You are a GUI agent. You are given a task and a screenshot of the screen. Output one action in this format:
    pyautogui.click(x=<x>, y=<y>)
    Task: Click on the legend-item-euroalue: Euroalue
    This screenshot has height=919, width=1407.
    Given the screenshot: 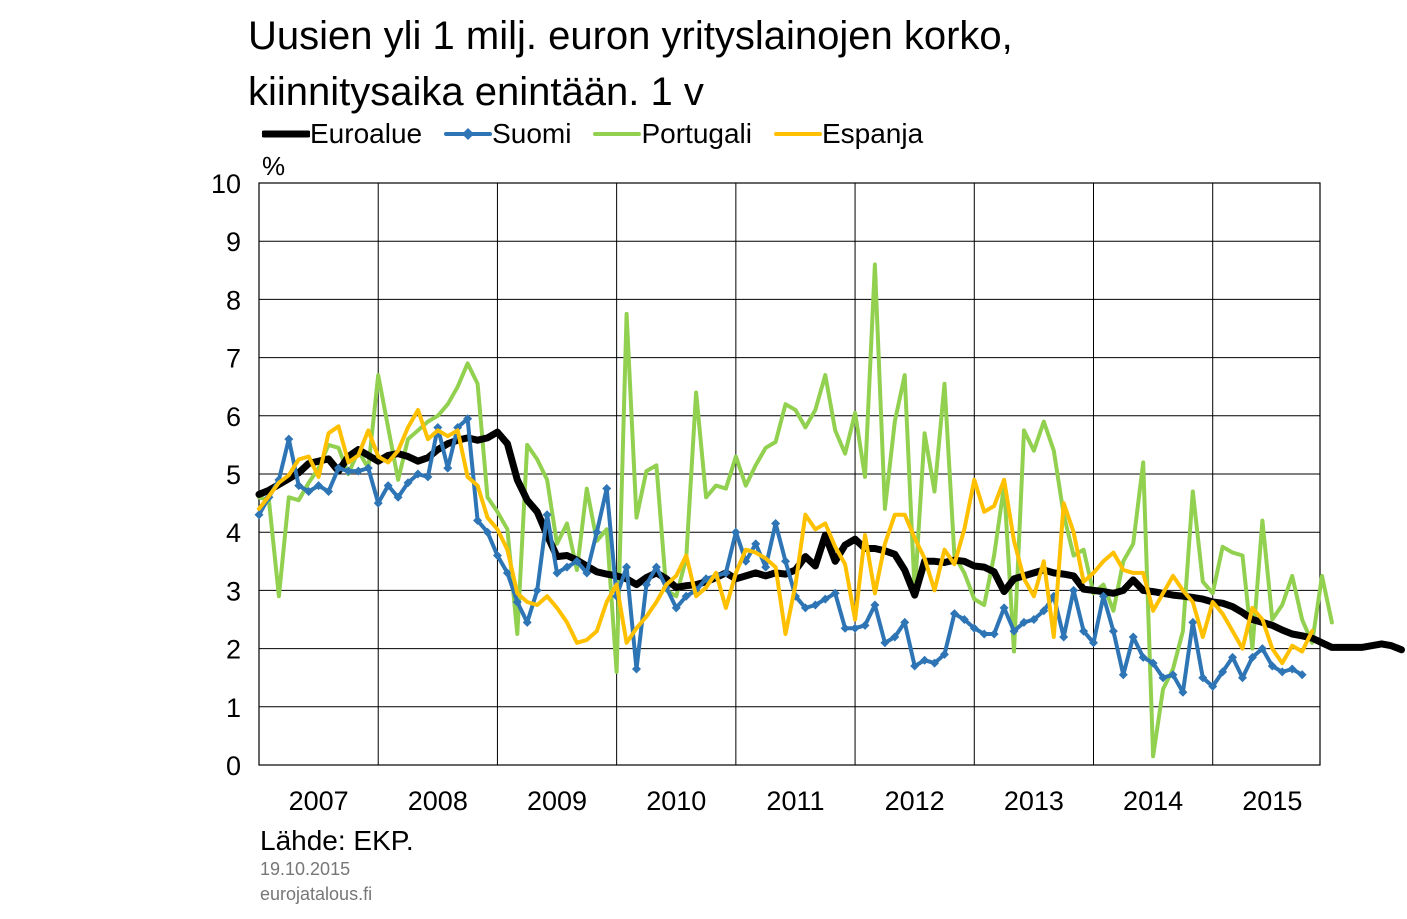 What is the action you would take?
    pyautogui.click(x=342, y=134)
    